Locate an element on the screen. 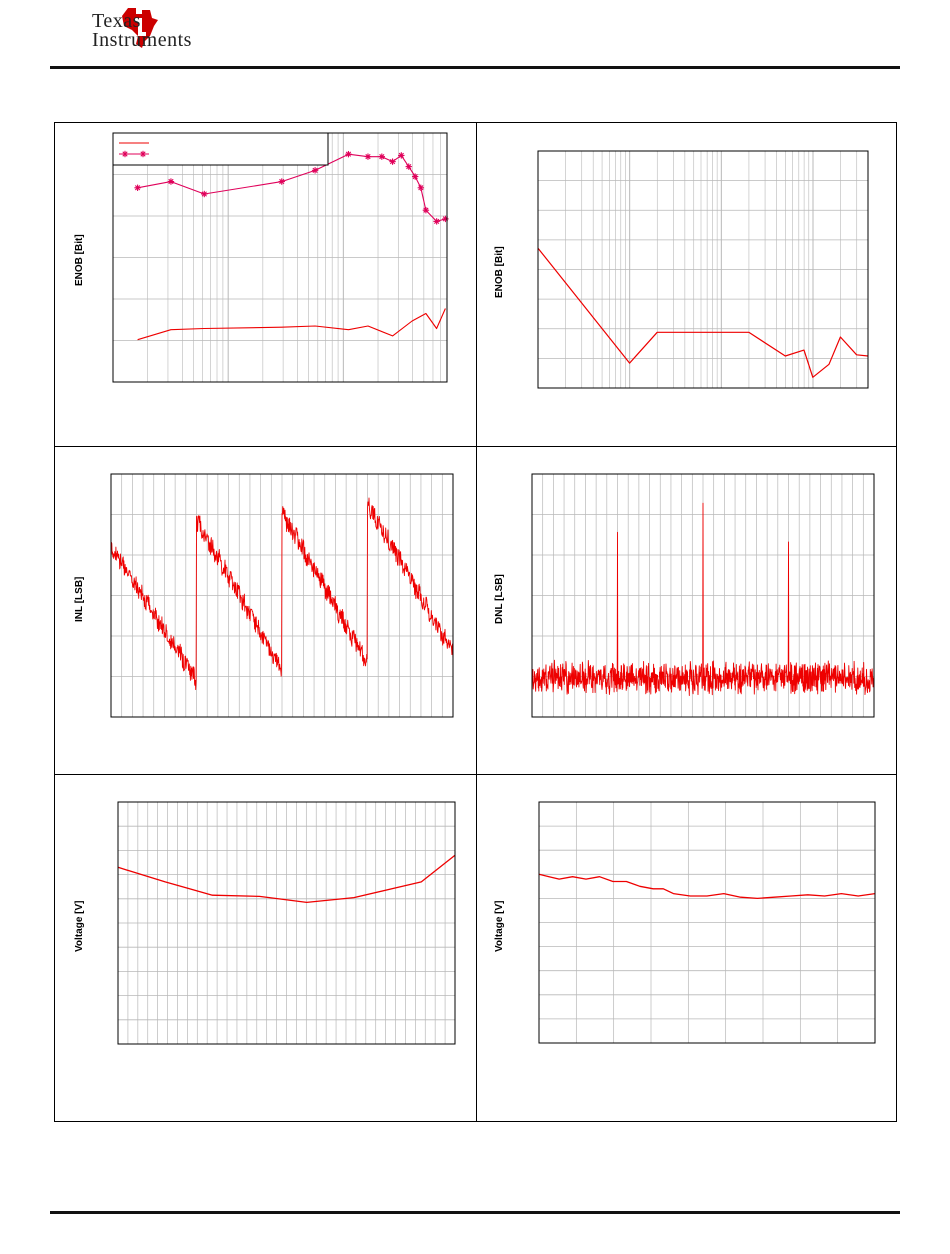 Image resolution: width=950 pixels, height=1254 pixels. chart4-dnl-vs-code is located at coordinates (703, 595).